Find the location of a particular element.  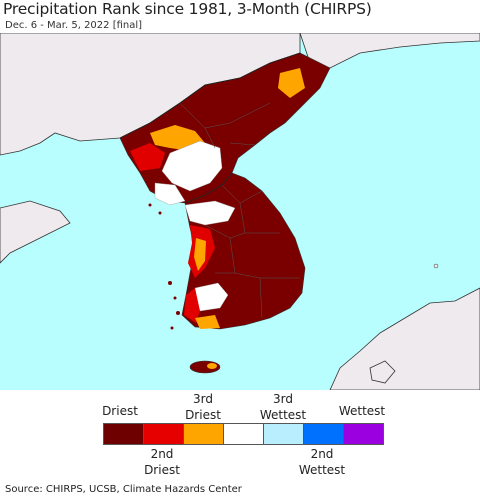

legend-label-3rd-wettest: 3rd Wettest is located at coordinates (283, 407).